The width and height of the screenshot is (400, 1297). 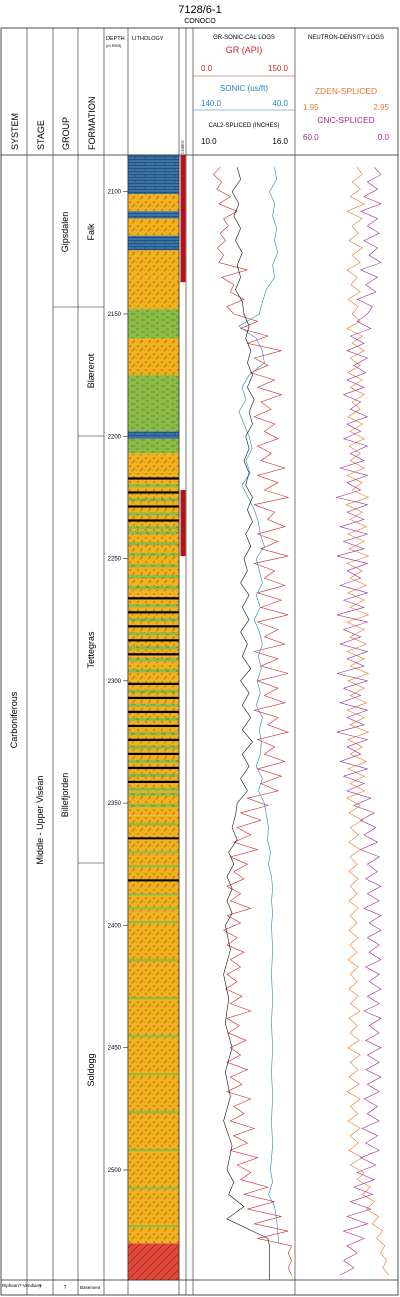 I want to click on system-label: Carboniferous, so click(x=14, y=719).